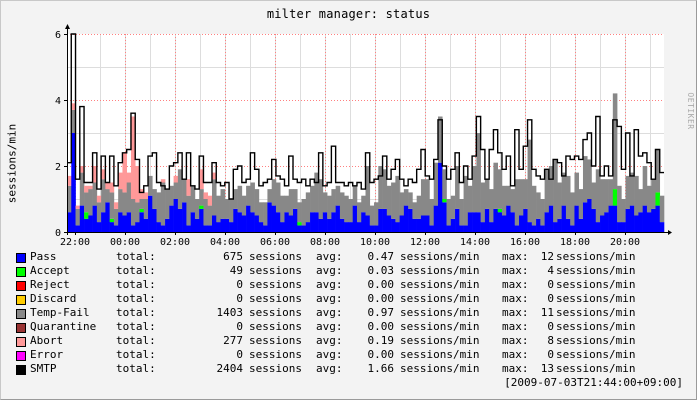 This screenshot has width=697, height=400. Describe the element at coordinates (53, 298) in the screenshot. I see `legend-series-name: Discard` at that location.